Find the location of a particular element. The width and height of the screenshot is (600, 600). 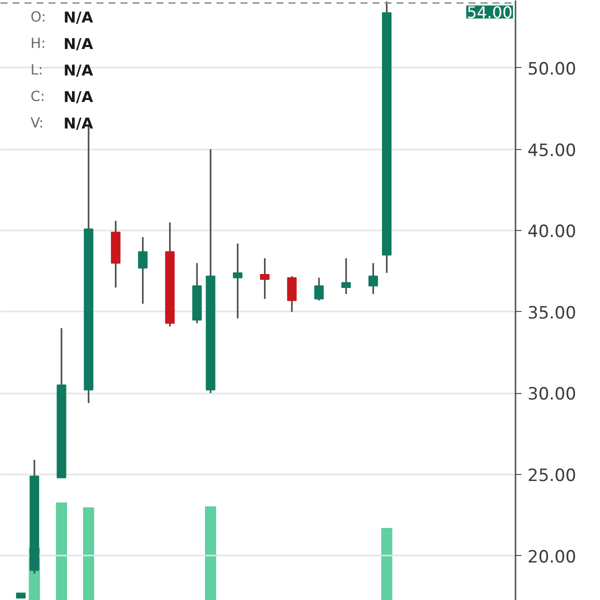

y-tick-label: 20.00 is located at coordinates (552, 557).